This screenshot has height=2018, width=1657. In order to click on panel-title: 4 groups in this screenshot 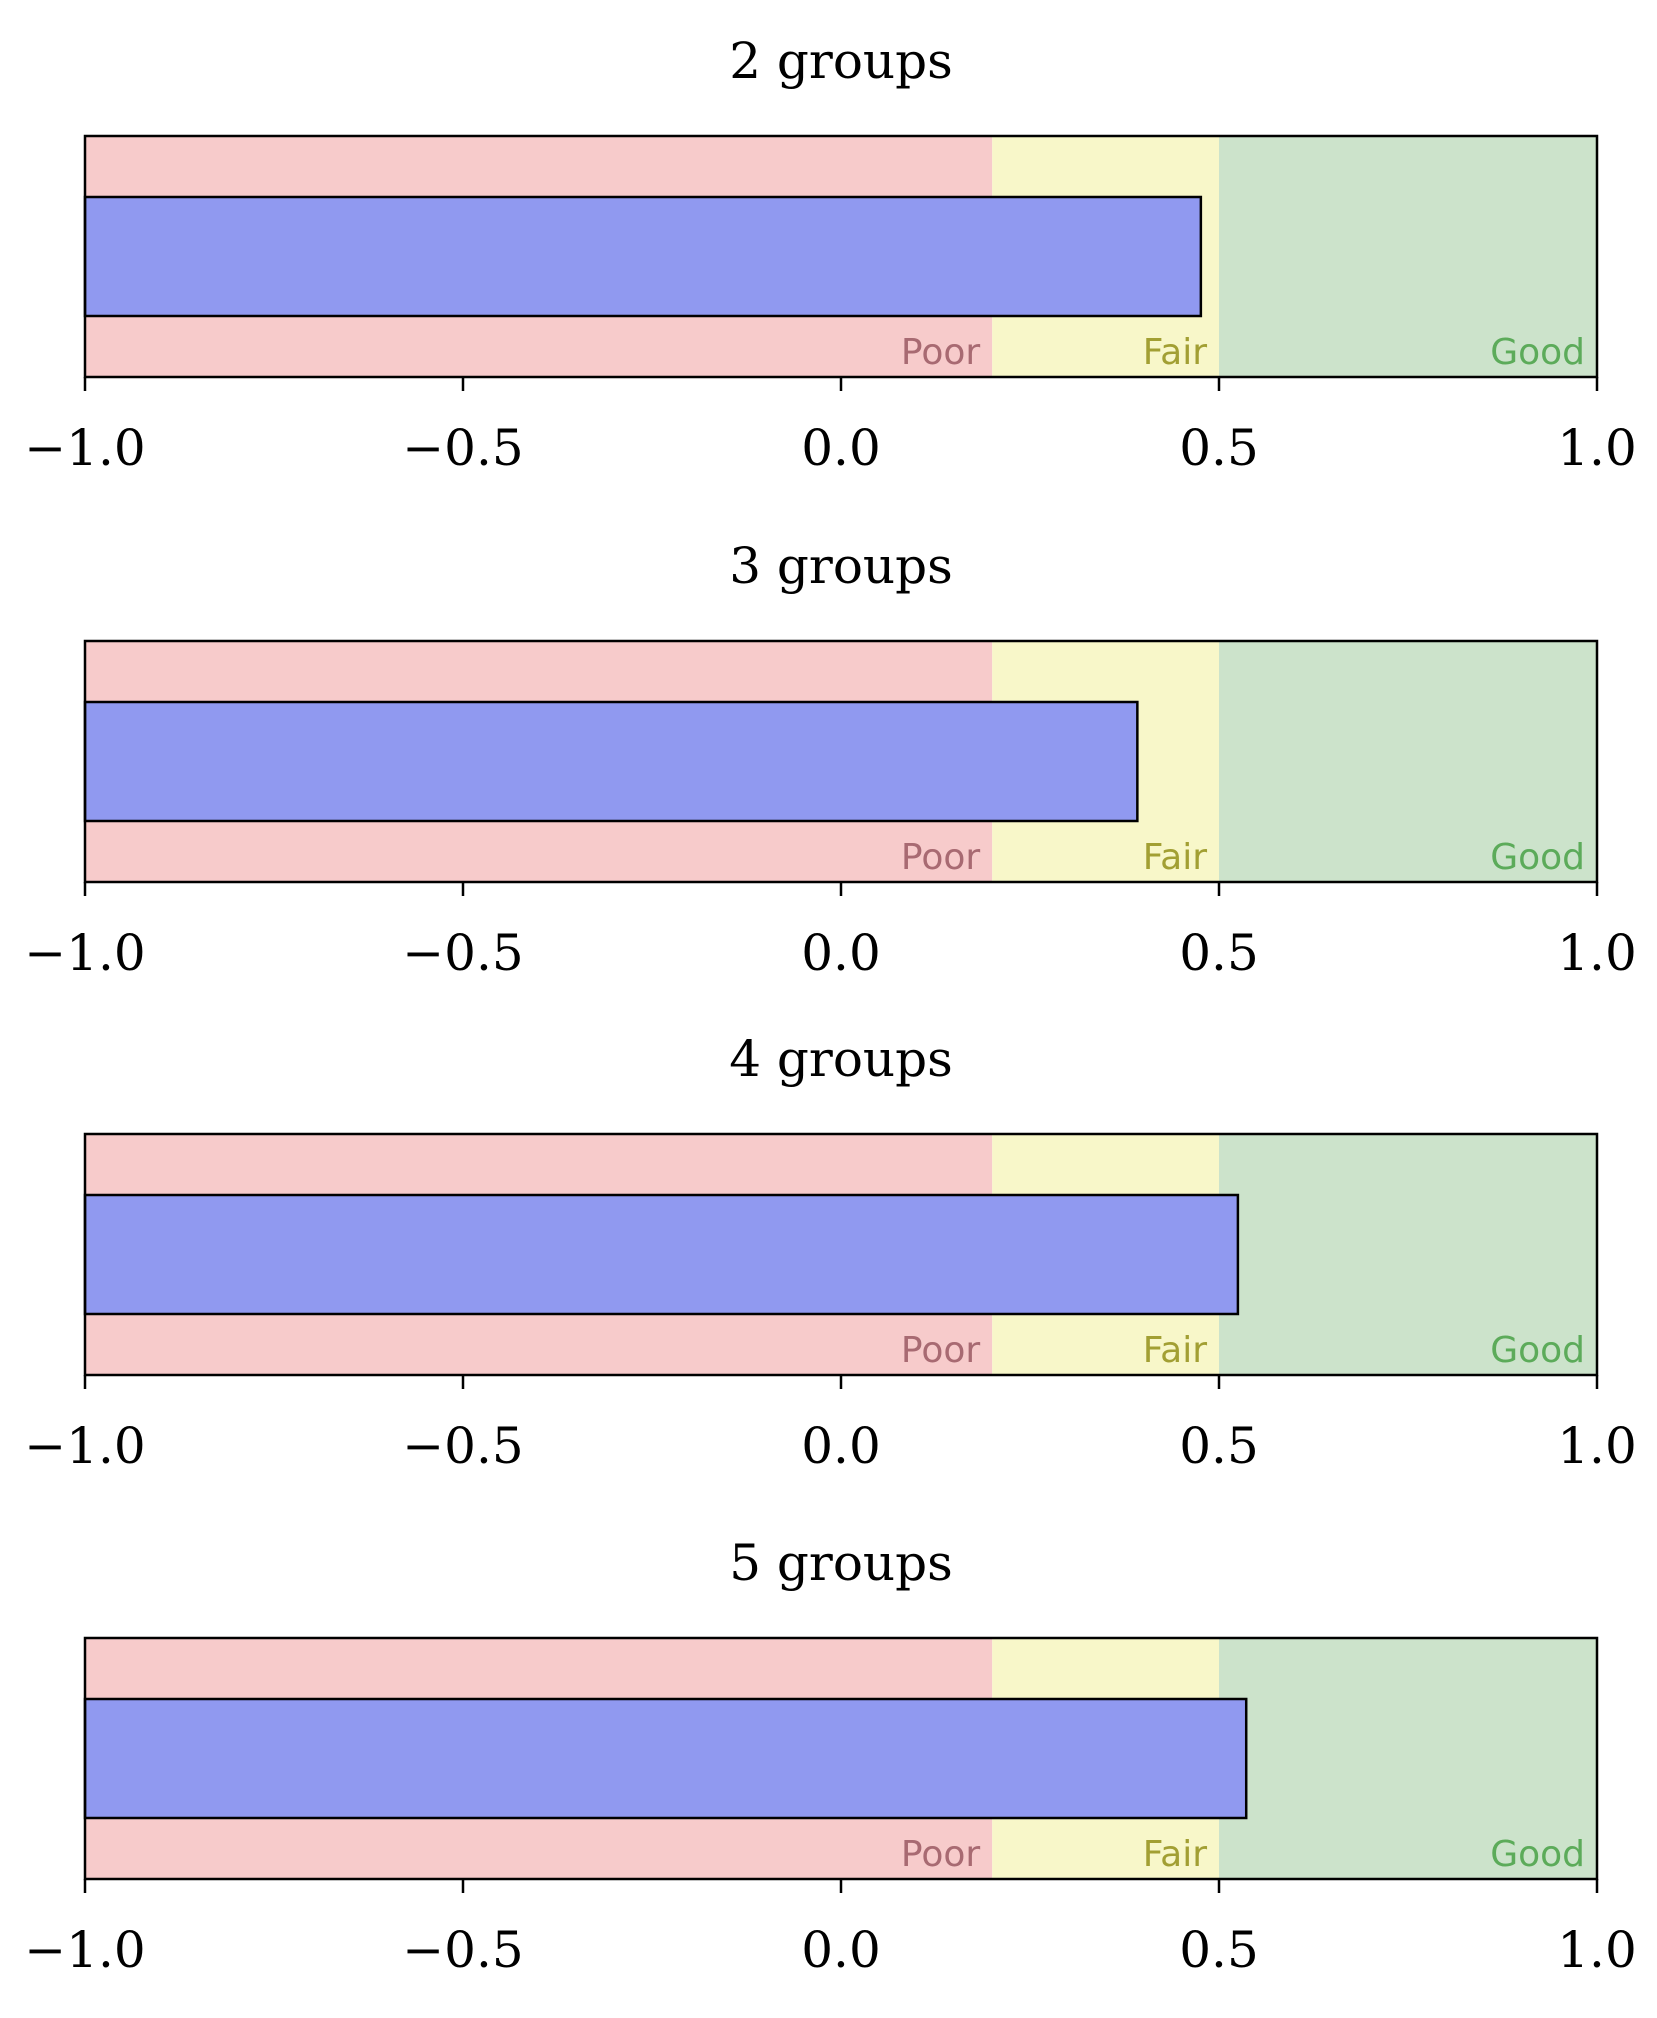, I will do `click(841, 1059)`.